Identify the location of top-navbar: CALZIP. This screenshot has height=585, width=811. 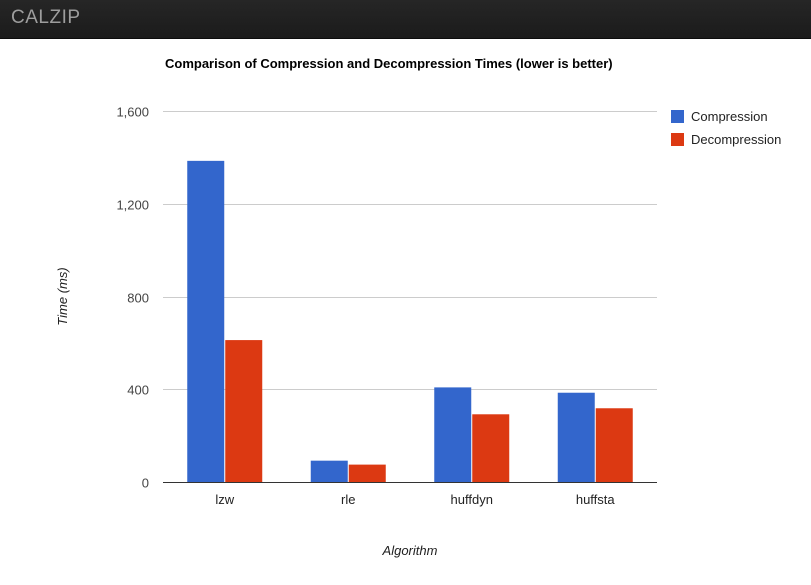
(405, 19).